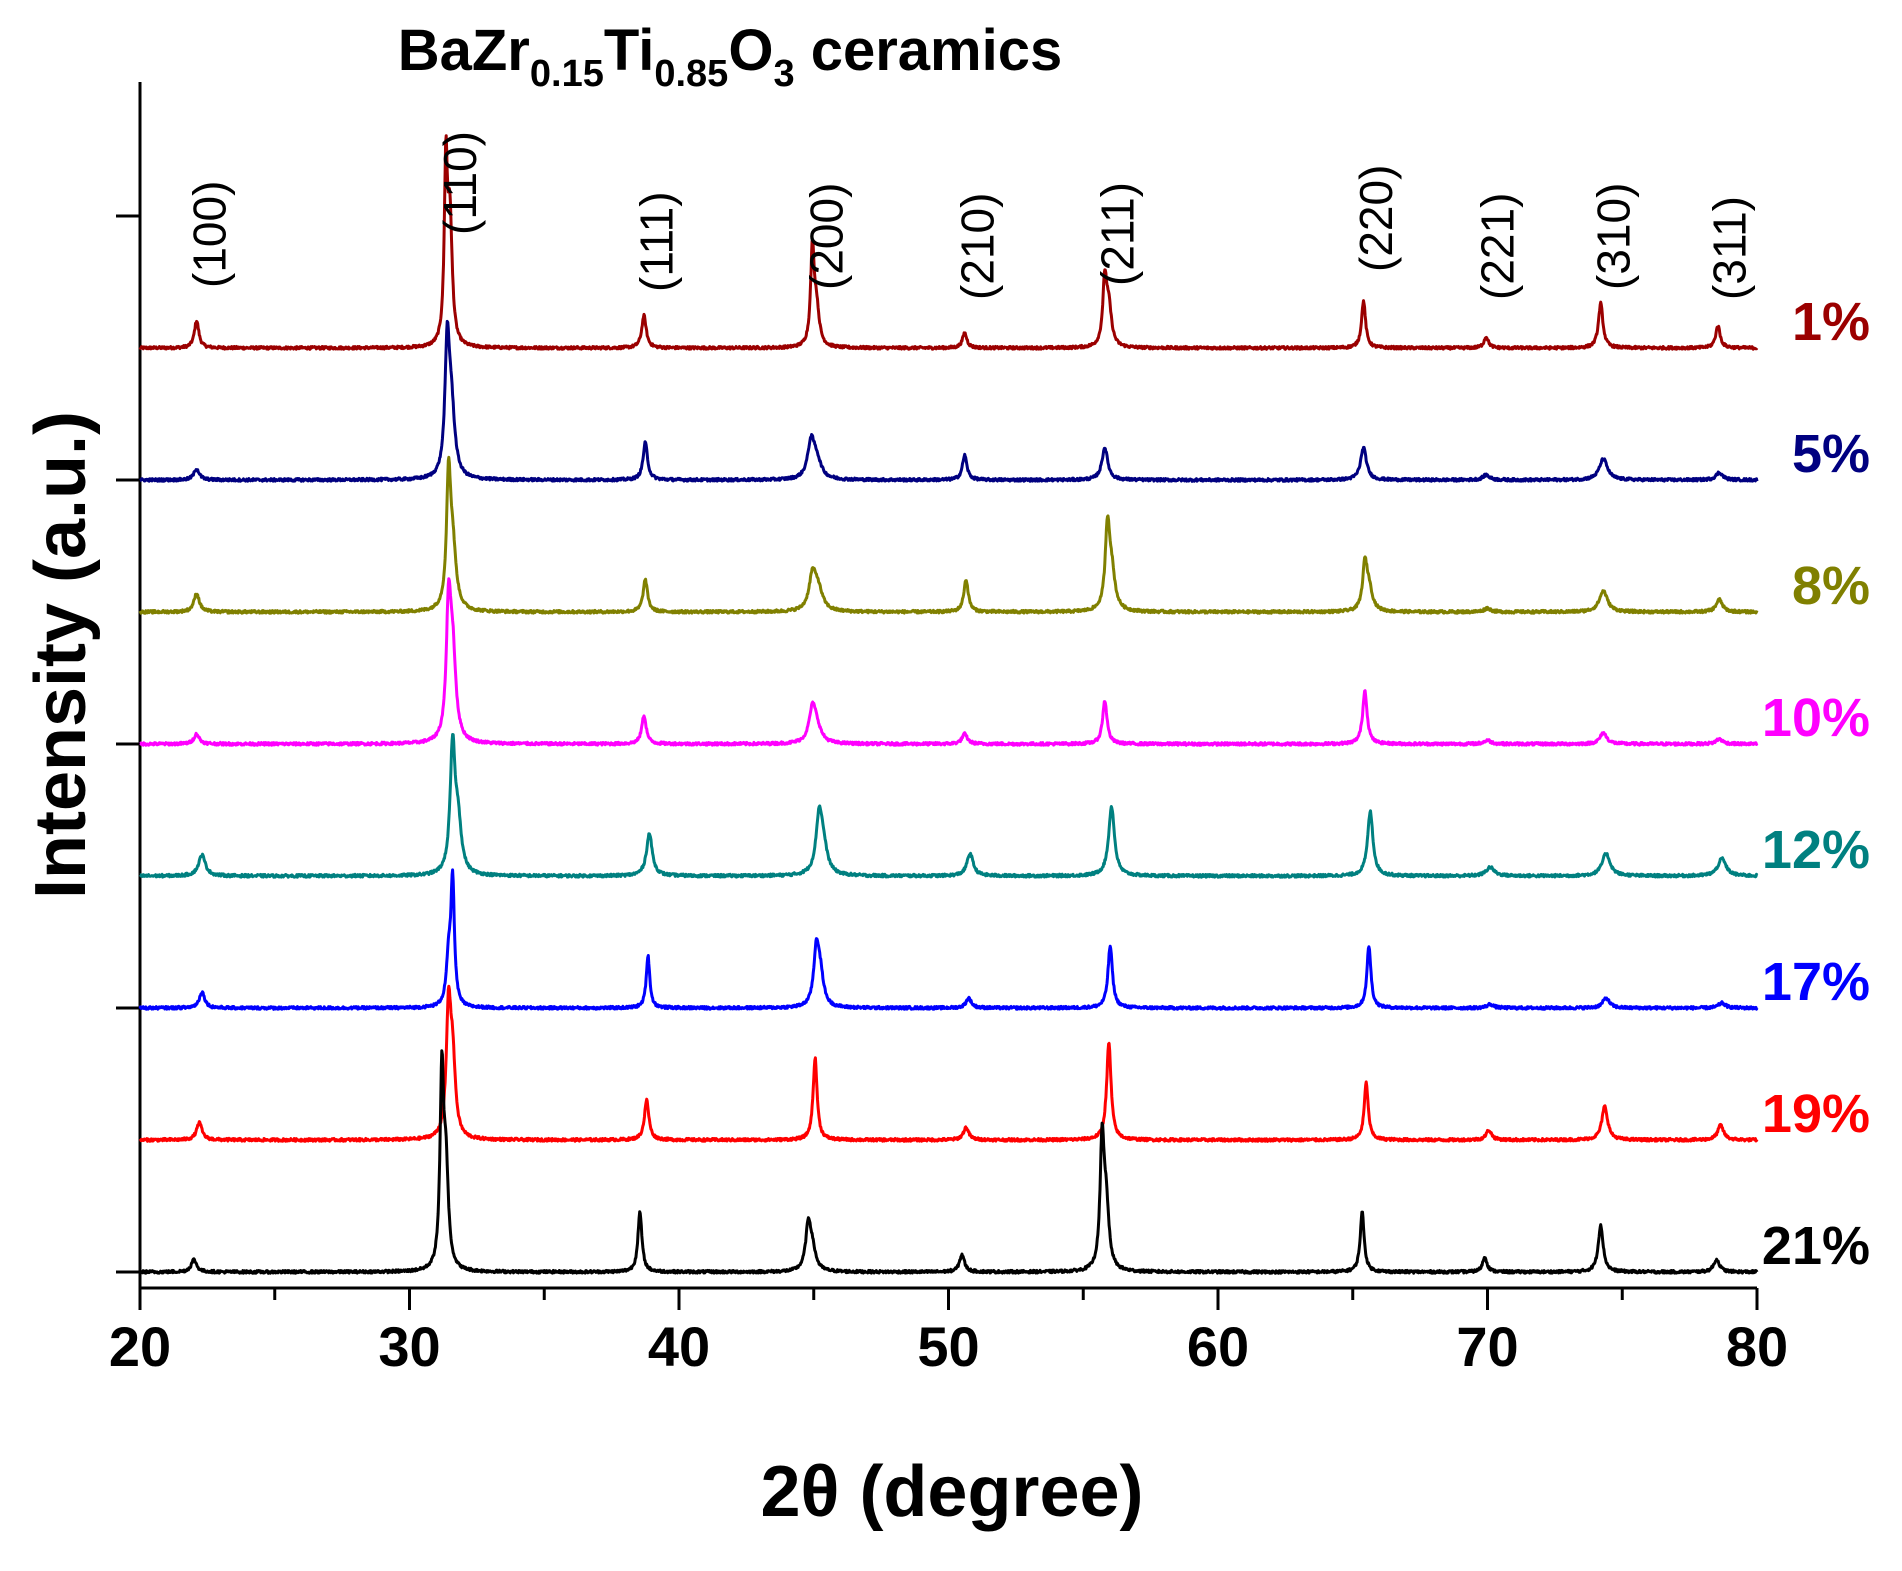 The width and height of the screenshot is (1902, 1571). Describe the element at coordinates (949, 401) in the screenshot. I see `trace-5pct` at that location.